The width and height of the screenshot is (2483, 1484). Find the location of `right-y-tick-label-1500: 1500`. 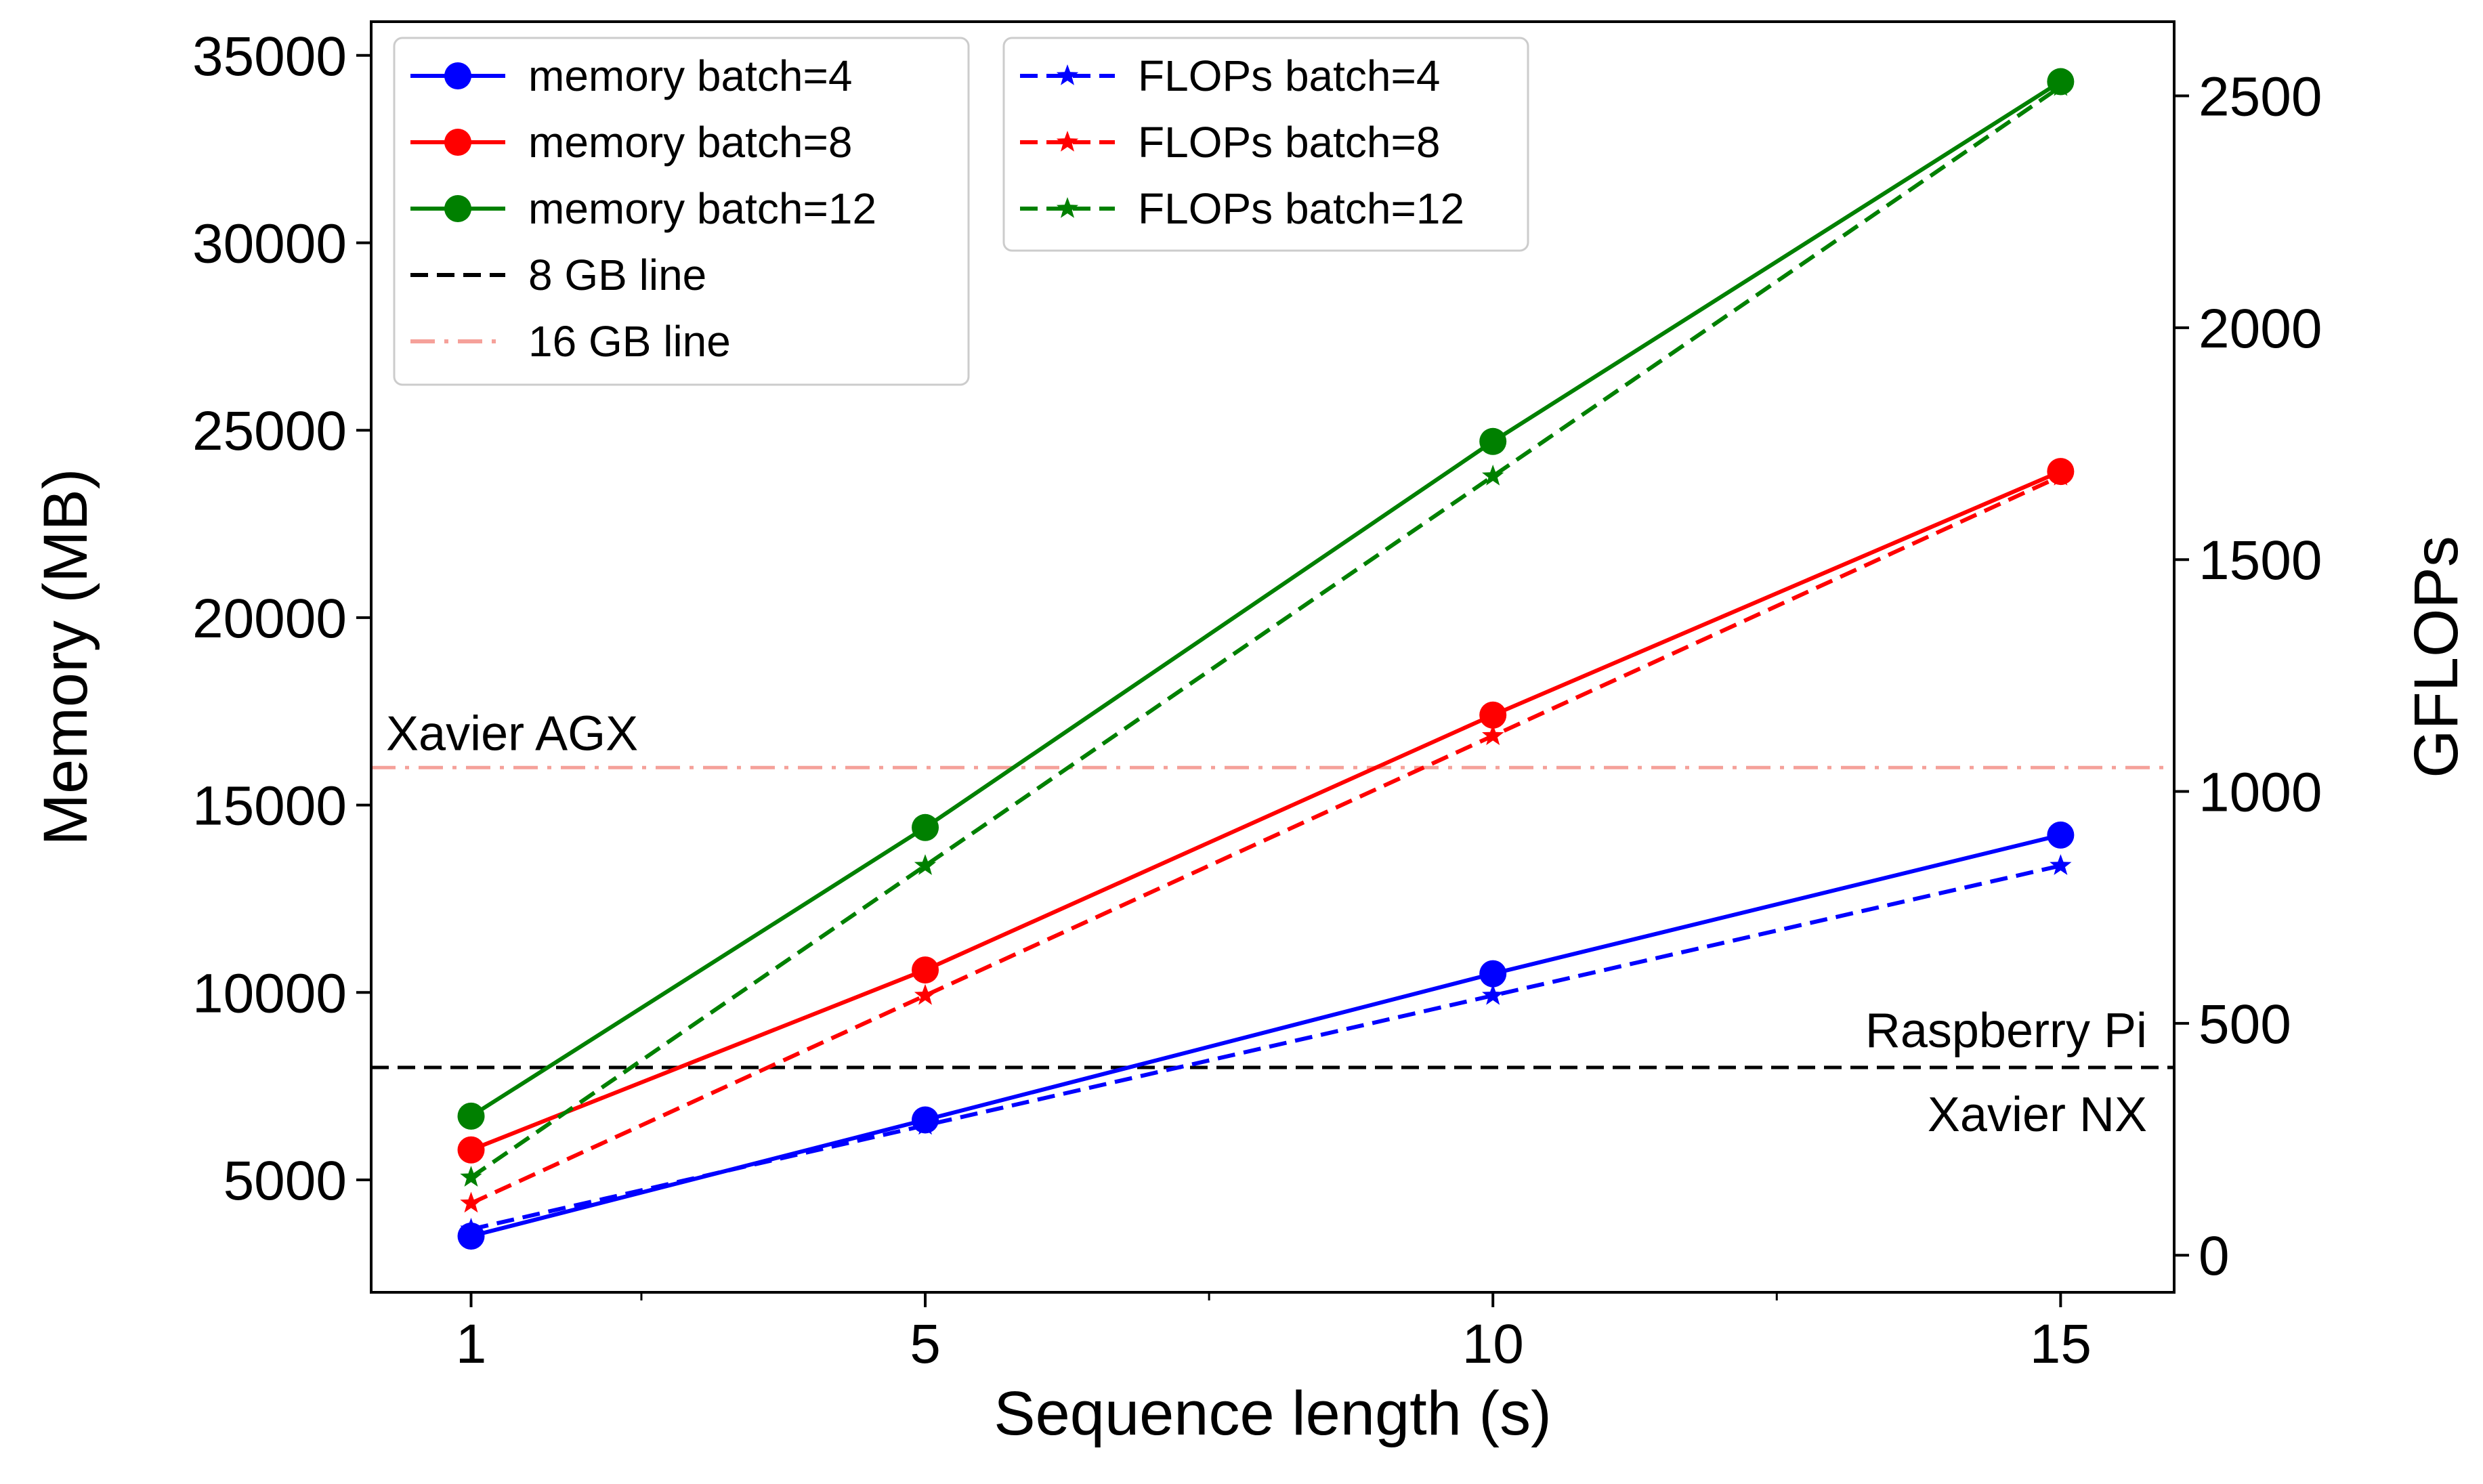

right-y-tick-label-1500: 1500 is located at coordinates (2260, 560).